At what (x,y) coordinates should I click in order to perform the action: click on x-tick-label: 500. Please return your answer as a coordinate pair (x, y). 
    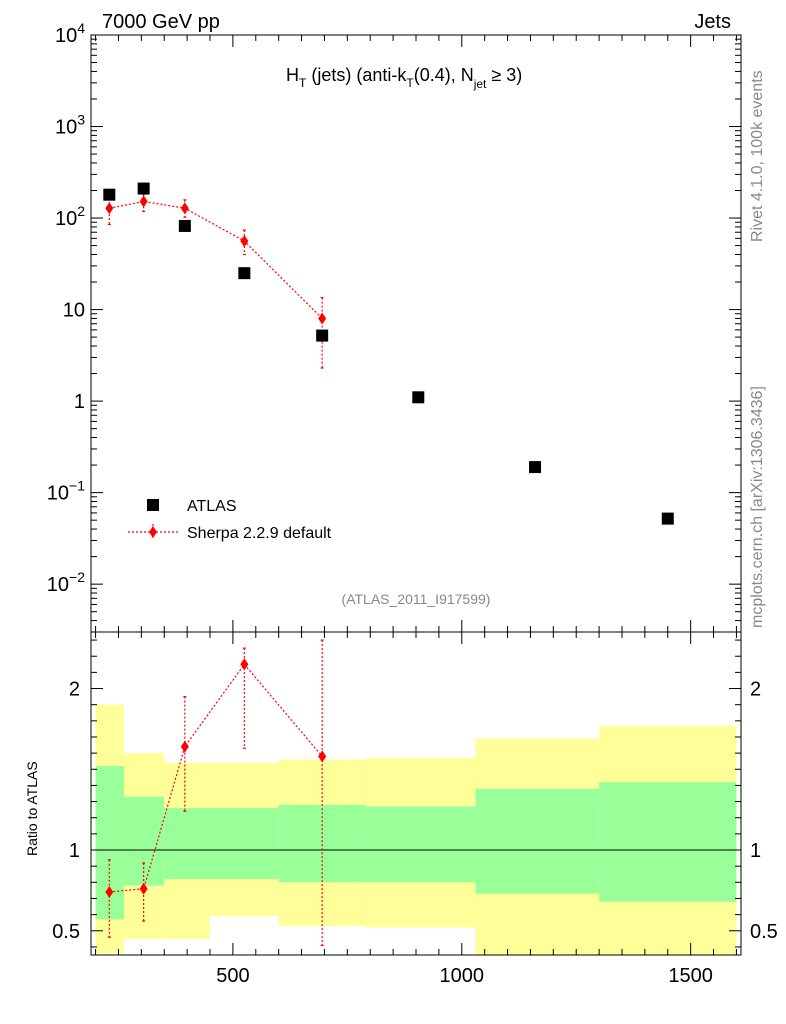
    Looking at the image, I should click on (232, 976).